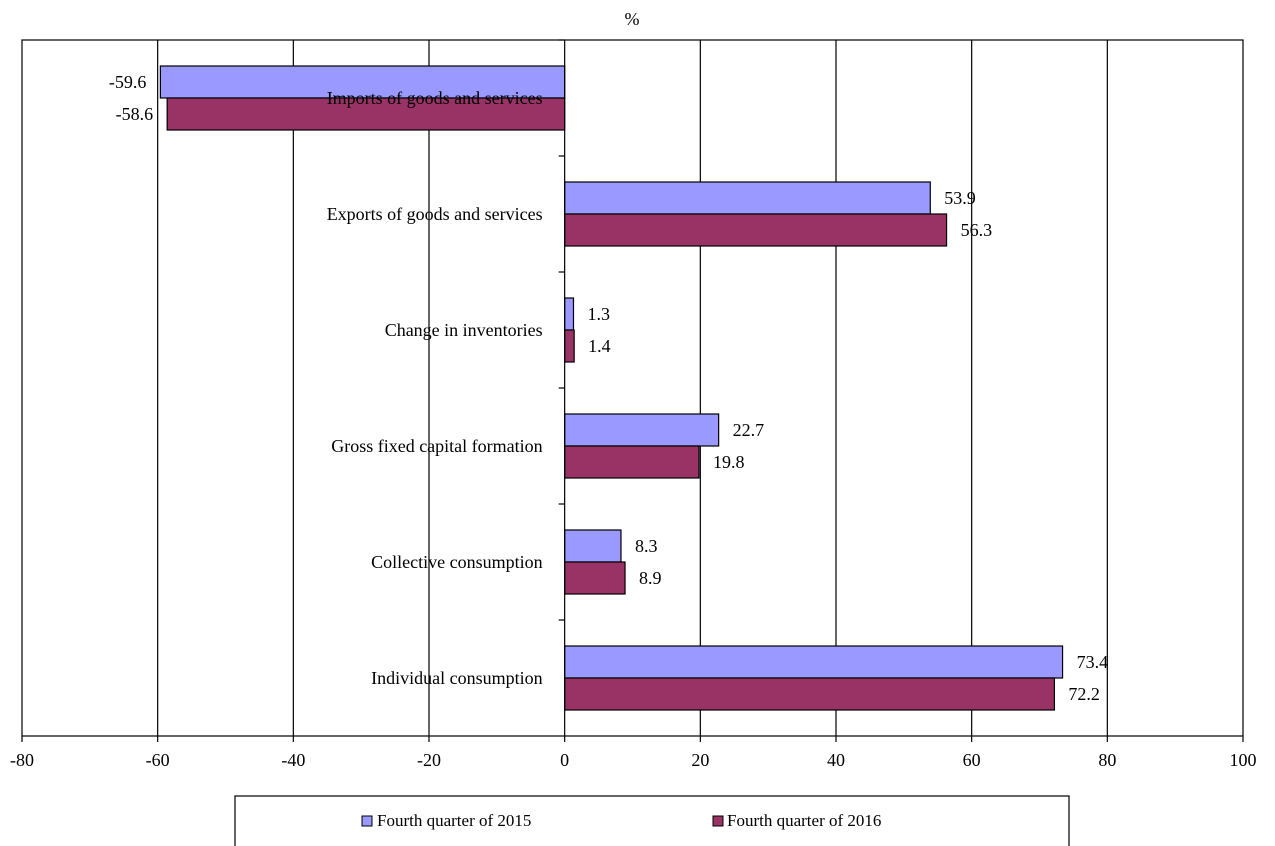 The height and width of the screenshot is (846, 1275). What do you see at coordinates (718, 821) in the screenshot?
I see `legend-swatch-2016` at bounding box center [718, 821].